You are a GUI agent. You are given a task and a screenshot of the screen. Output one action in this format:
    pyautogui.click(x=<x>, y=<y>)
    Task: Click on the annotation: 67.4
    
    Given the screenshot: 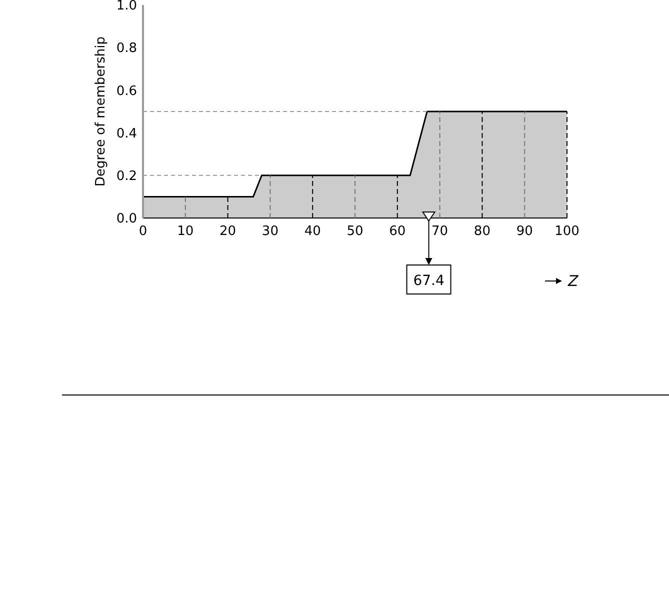 What is the action you would take?
    pyautogui.click(x=428, y=281)
    